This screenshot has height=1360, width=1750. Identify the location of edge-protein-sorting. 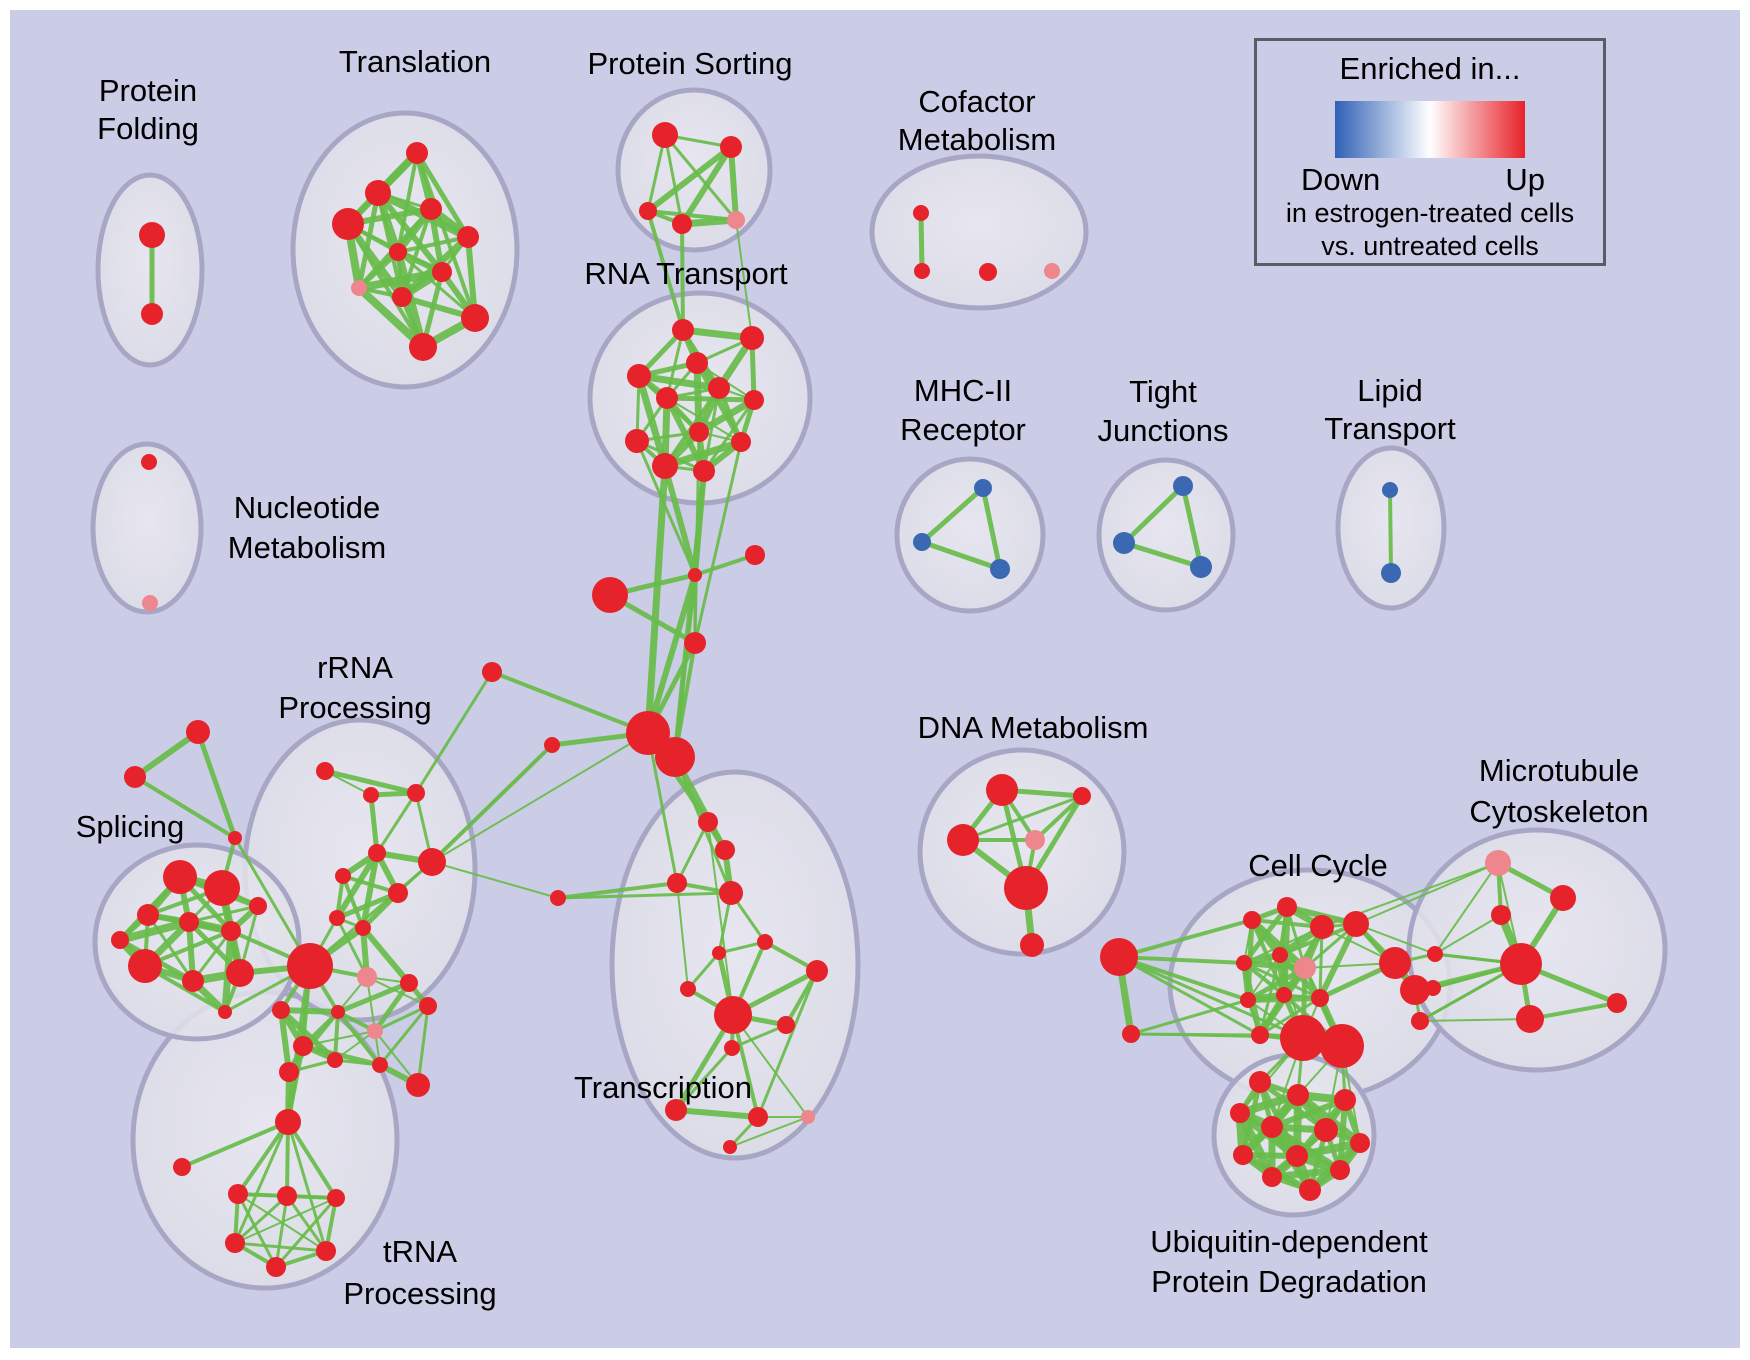
(700, 177).